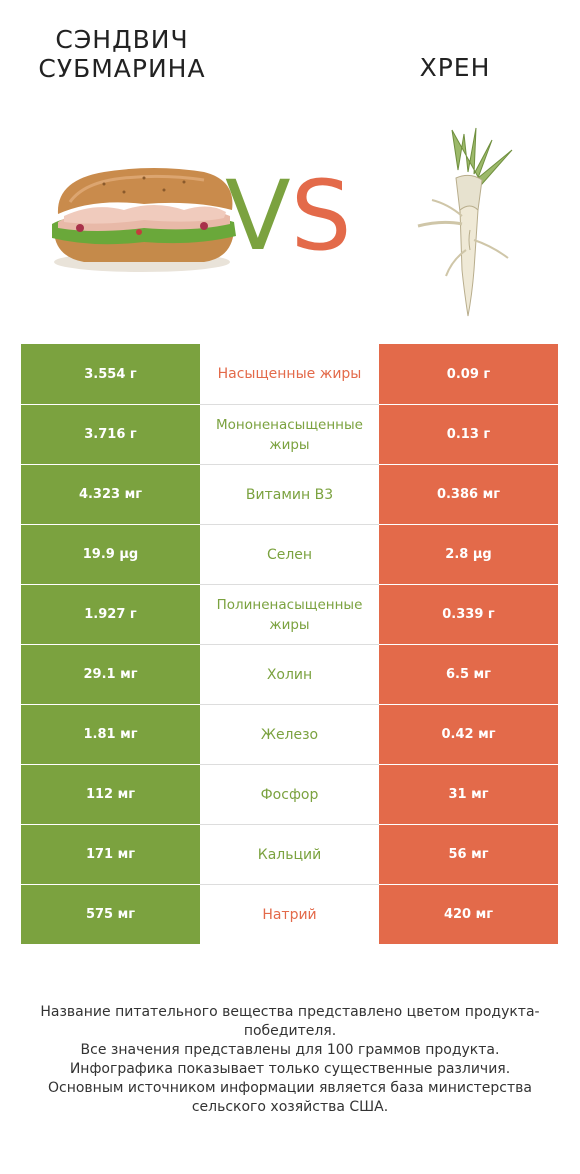 This screenshot has height=1174, width=580. I want to click on nutrient-label: Мононенасыщенные жиры, so click(289, 434).